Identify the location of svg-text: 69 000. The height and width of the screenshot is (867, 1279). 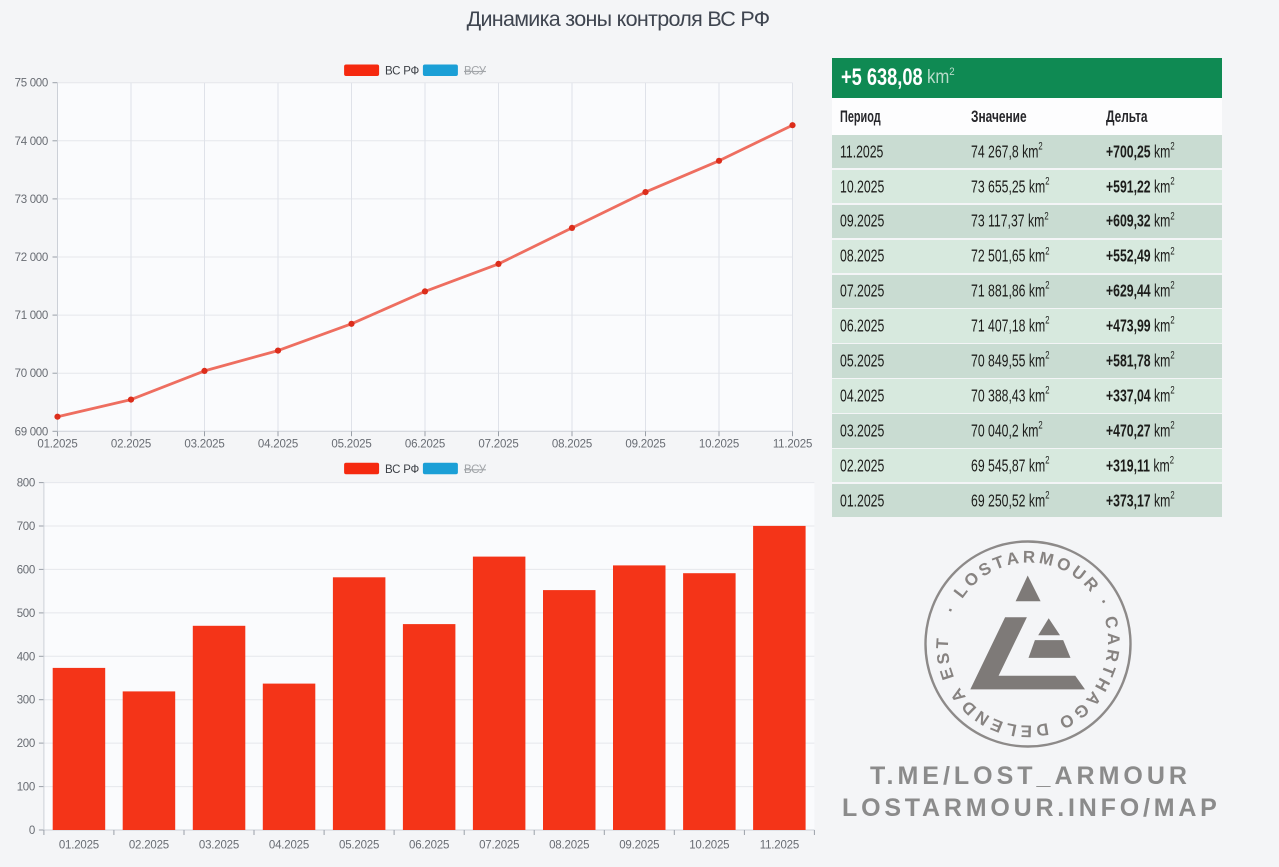
(31, 432).